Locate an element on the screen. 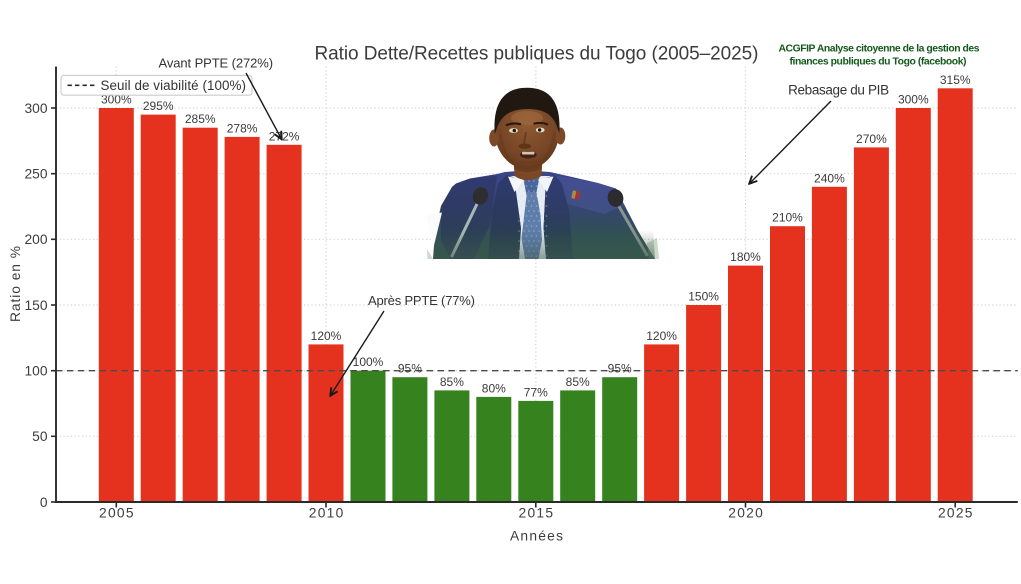 The width and height of the screenshot is (1021, 584). svg-text: 50 is located at coordinates (40, 436).